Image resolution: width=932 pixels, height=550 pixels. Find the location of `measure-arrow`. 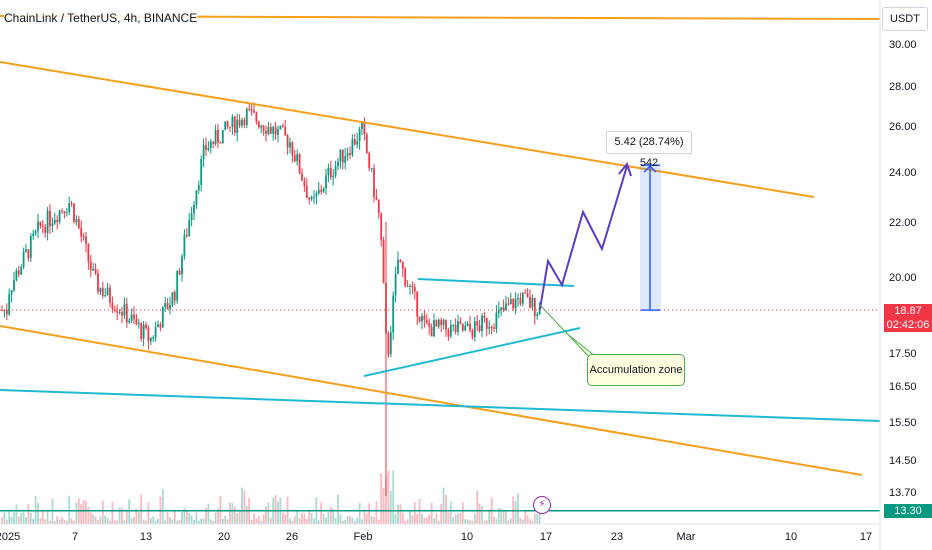

measure-arrow is located at coordinates (650, 169).